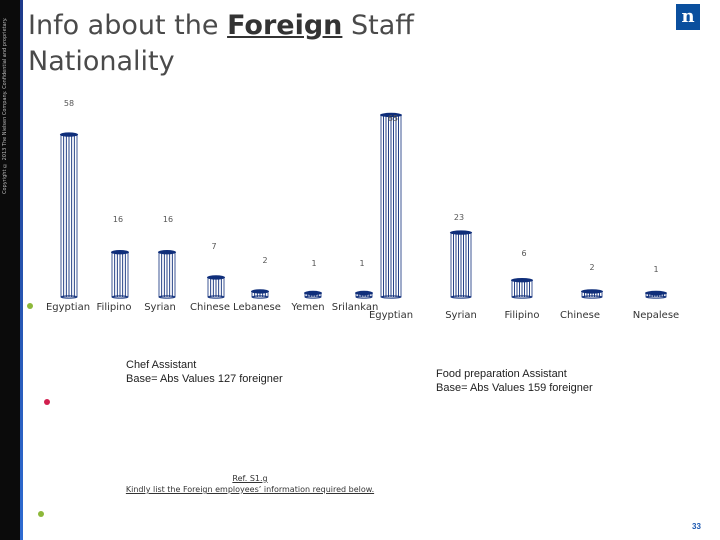 This screenshot has height=540, width=720. What do you see at coordinates (120, 274) in the screenshot?
I see `chart1-bar-filipino` at bounding box center [120, 274].